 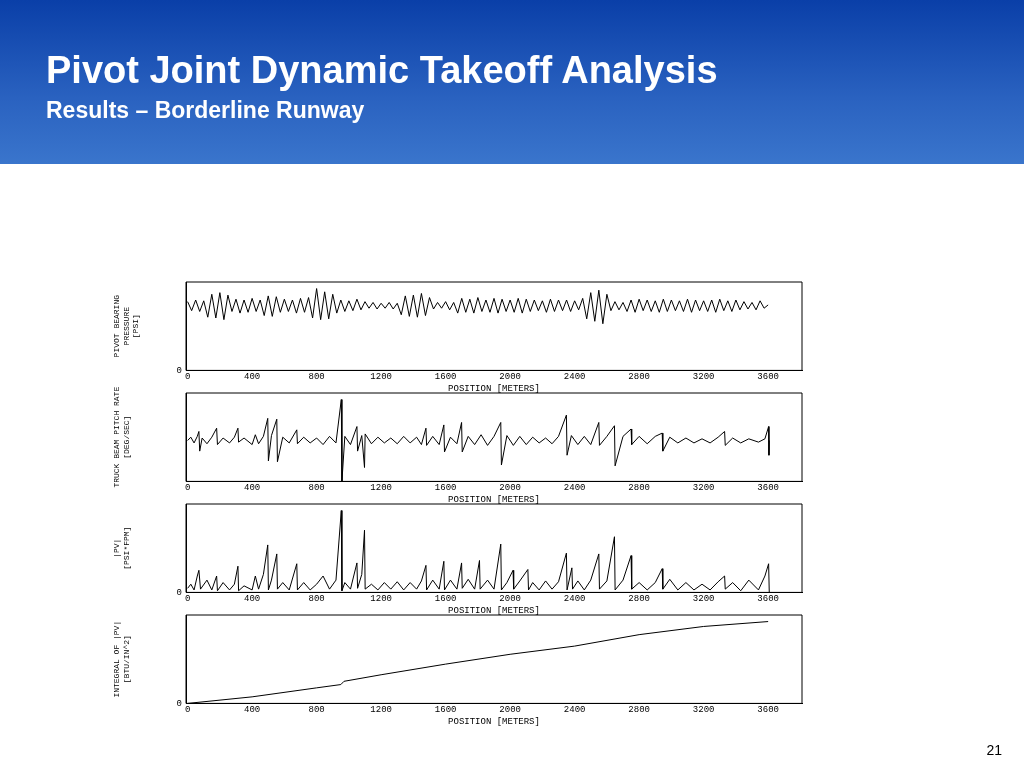 I want to click on y-axis-title: INTEGRAL OF |PV| [BTU/IN^2], so click(x=121, y=659).